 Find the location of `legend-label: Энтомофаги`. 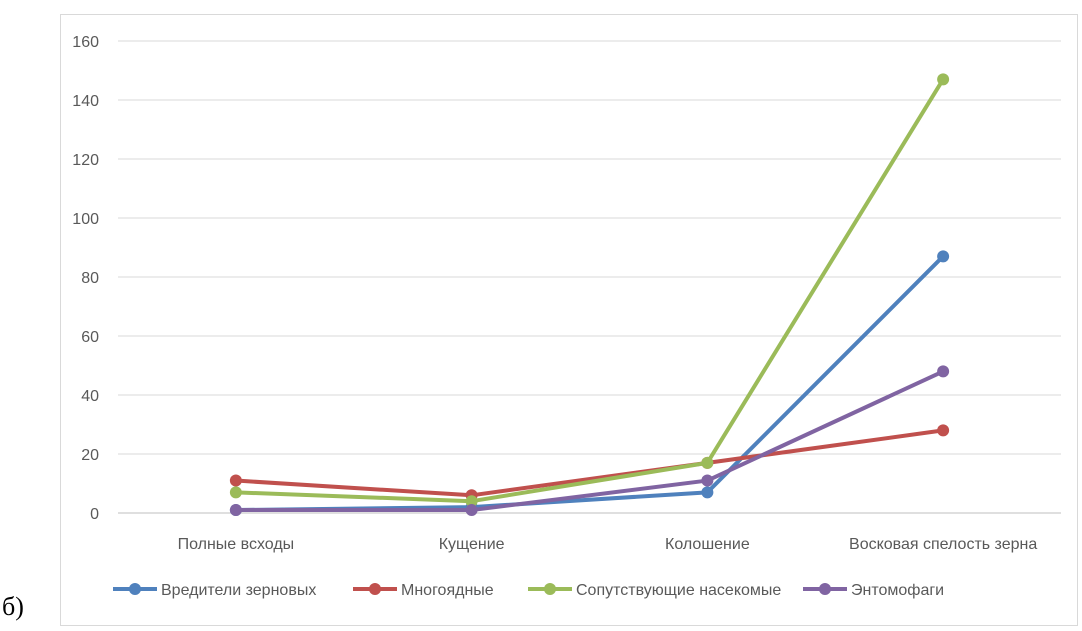

legend-label: Энтомофаги is located at coordinates (897, 590).